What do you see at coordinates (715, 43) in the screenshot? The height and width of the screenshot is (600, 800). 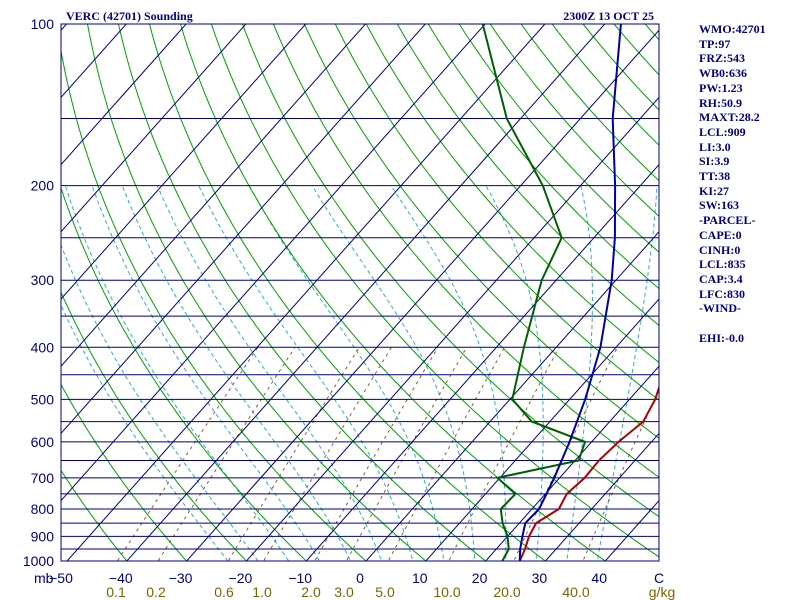 I see `stat-tp: TP:97` at bounding box center [715, 43].